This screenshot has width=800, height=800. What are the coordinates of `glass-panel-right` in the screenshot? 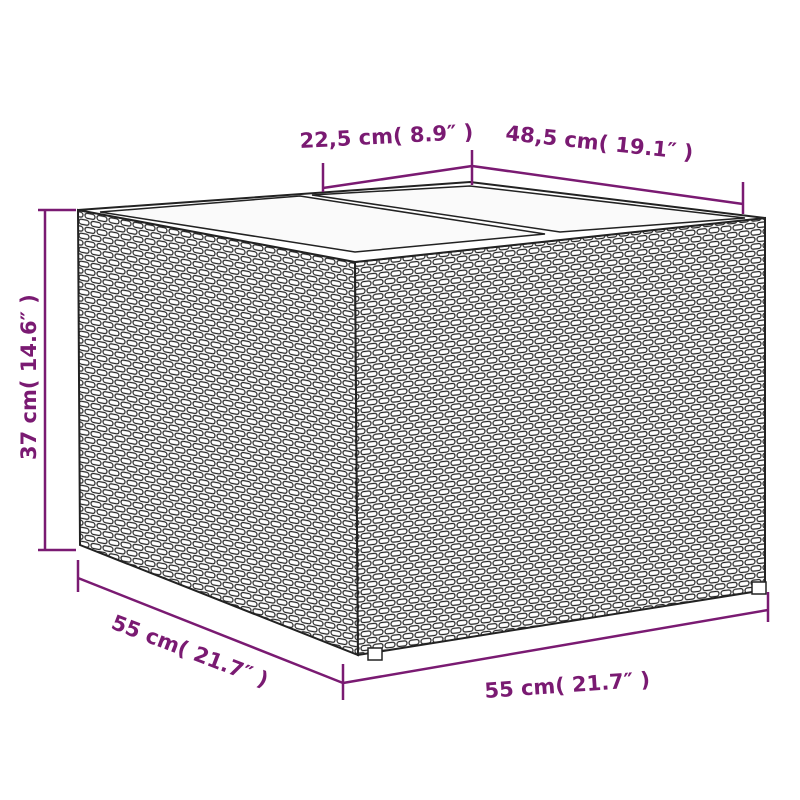 It's located at (528, 209).